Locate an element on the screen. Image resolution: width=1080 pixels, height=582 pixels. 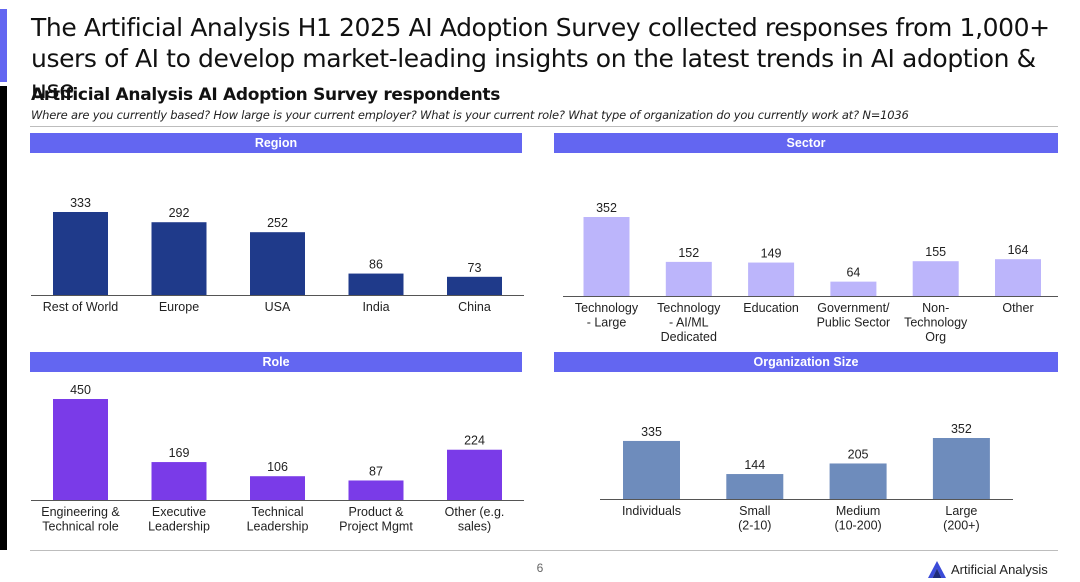
brand-logo: Artificial Analysis is located at coordinates (988, 569).